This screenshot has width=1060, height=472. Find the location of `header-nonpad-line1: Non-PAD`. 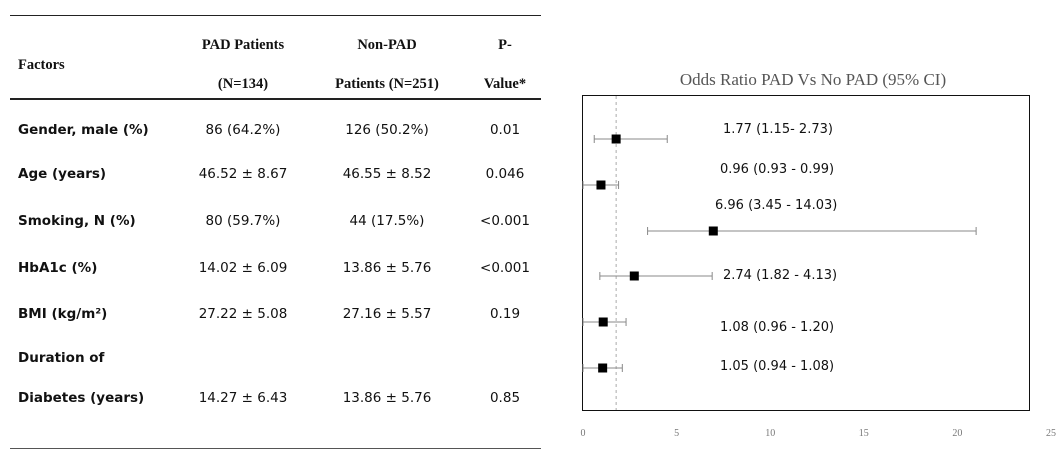

header-nonpad-line1: Non-PAD is located at coordinates (387, 45).